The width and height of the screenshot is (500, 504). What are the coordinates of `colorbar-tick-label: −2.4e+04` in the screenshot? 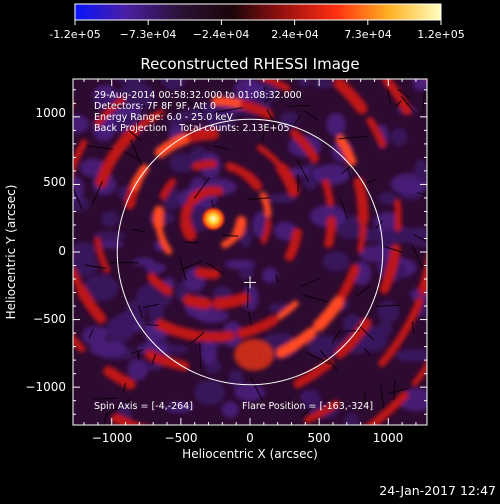 It's located at (221, 34).